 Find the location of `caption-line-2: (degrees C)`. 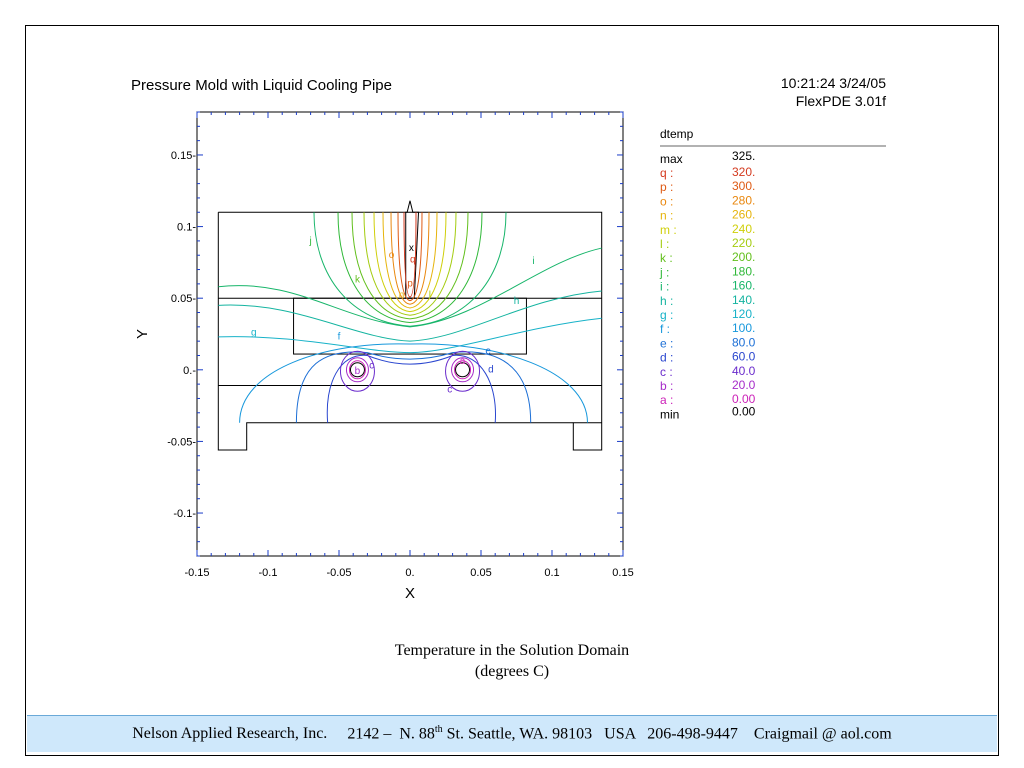

caption-line-2: (degrees C) is located at coordinates (512, 671).